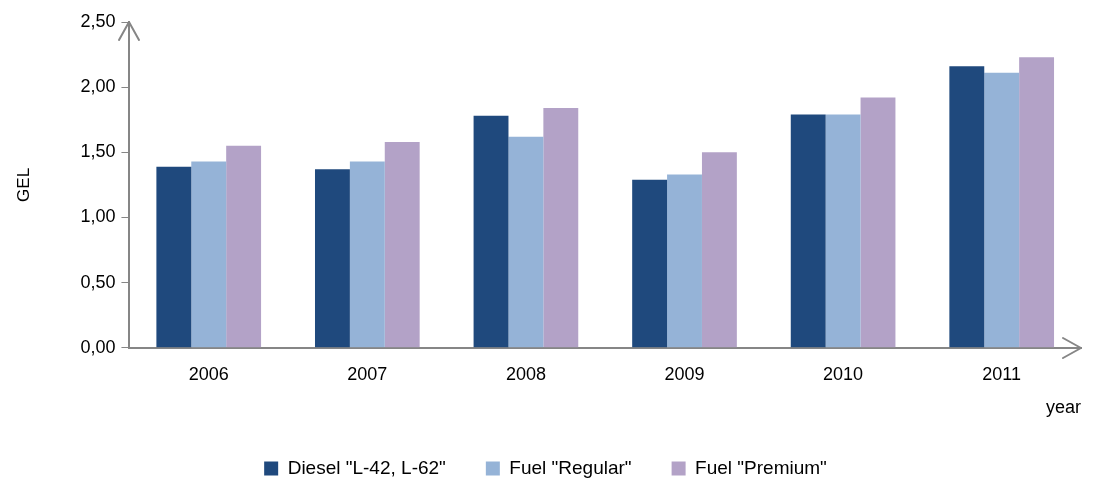 Image resolution: width=1093 pixels, height=488 pixels. I want to click on x-tick-label: 2009, so click(684, 373).